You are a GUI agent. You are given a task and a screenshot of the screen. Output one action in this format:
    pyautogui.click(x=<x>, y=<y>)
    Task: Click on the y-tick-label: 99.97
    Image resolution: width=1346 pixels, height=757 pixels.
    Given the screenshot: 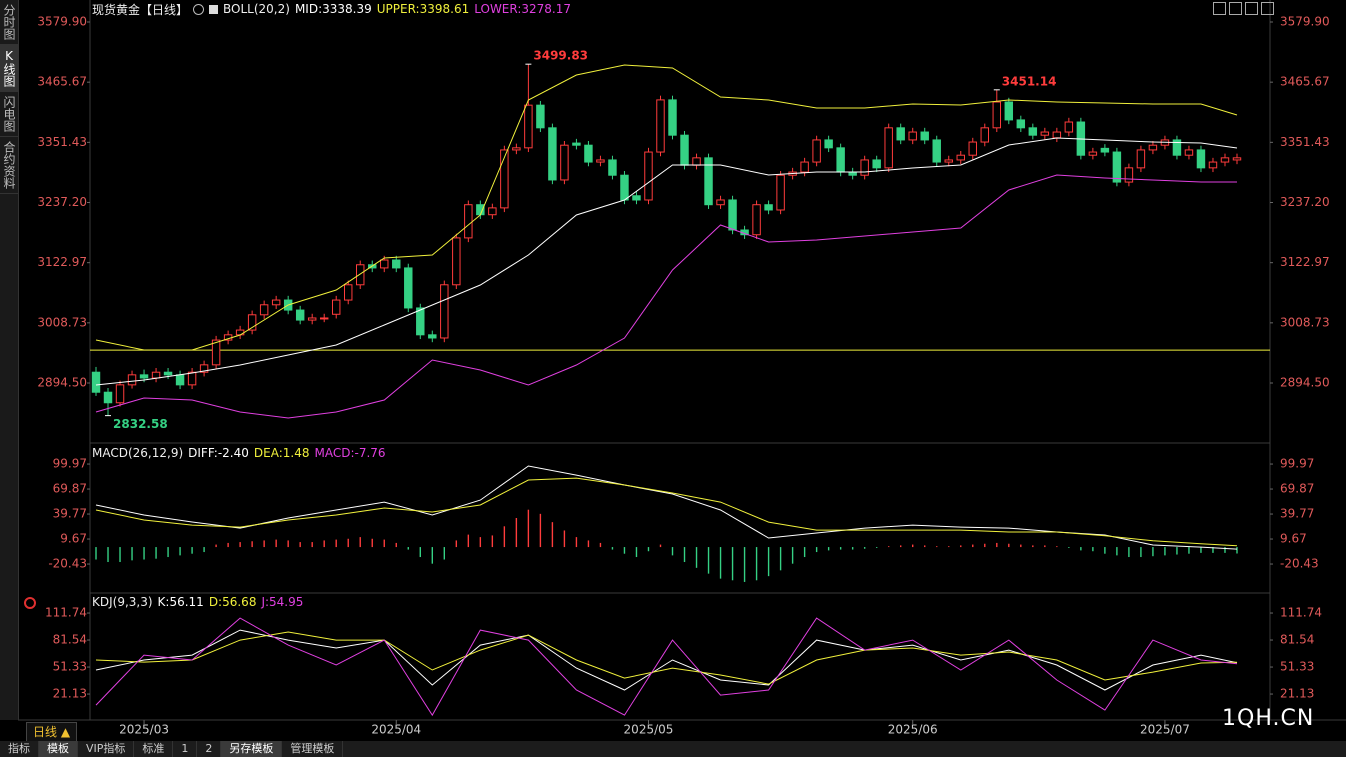 What is the action you would take?
    pyautogui.click(x=70, y=464)
    